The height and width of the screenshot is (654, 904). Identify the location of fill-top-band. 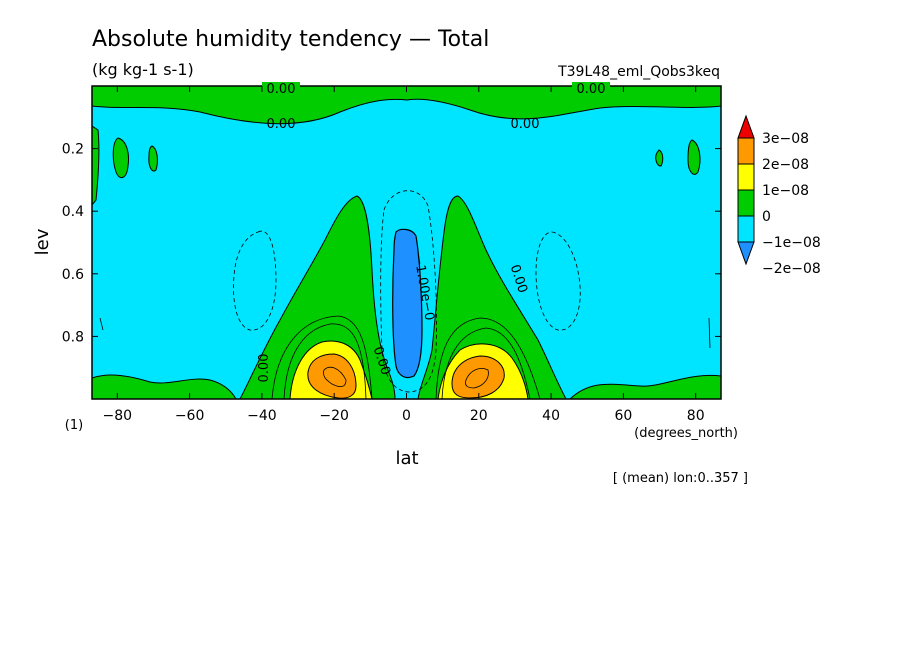
(406, 105).